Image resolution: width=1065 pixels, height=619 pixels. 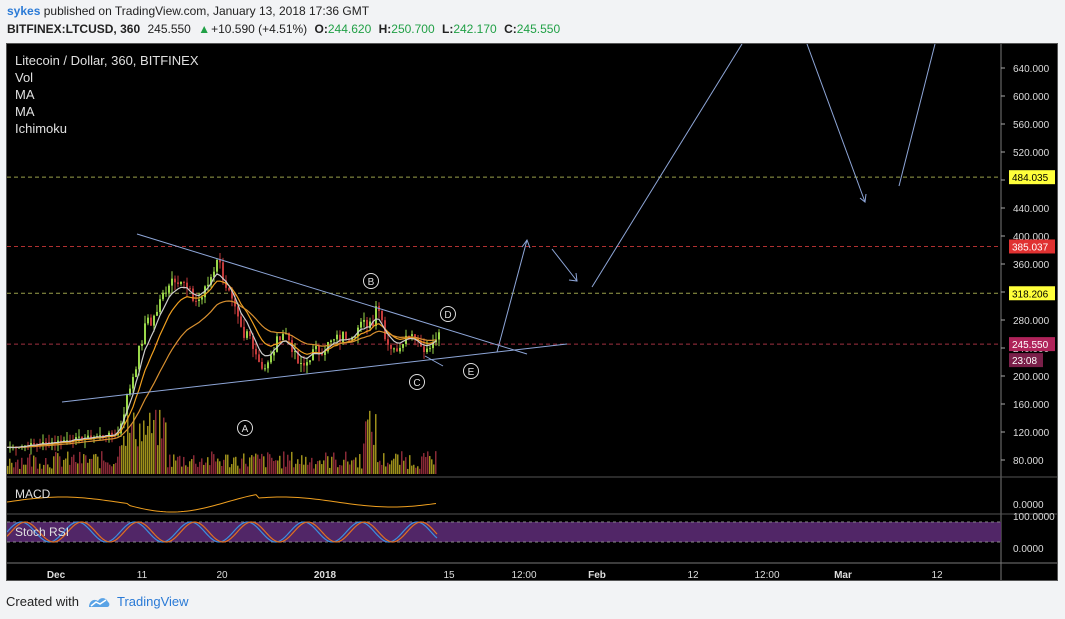 What do you see at coordinates (222, 575) in the screenshot?
I see `time-tick-label: 20` at bounding box center [222, 575].